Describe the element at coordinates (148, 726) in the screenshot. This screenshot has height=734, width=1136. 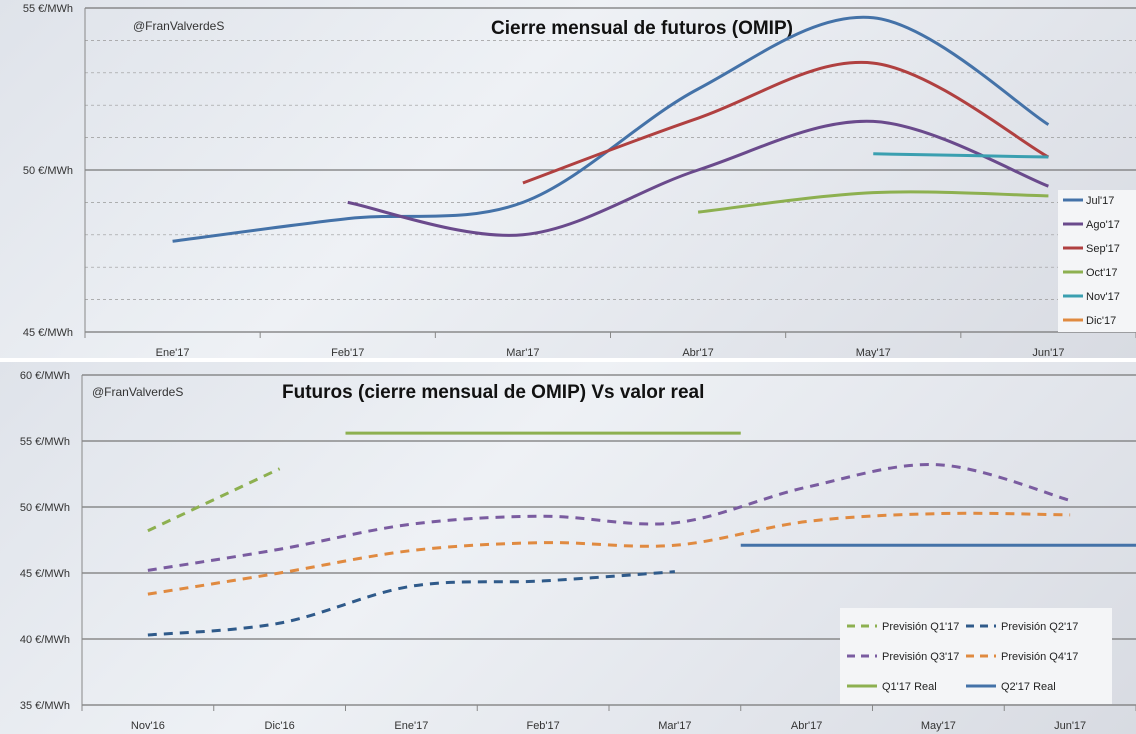
I see `x-tick-label: Nov'16` at that location.